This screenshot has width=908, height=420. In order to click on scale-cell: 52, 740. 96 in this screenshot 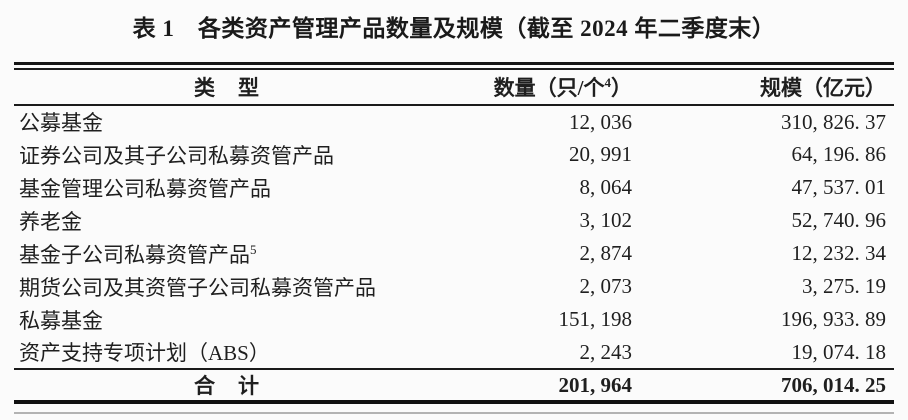, I will do `click(839, 220)`.